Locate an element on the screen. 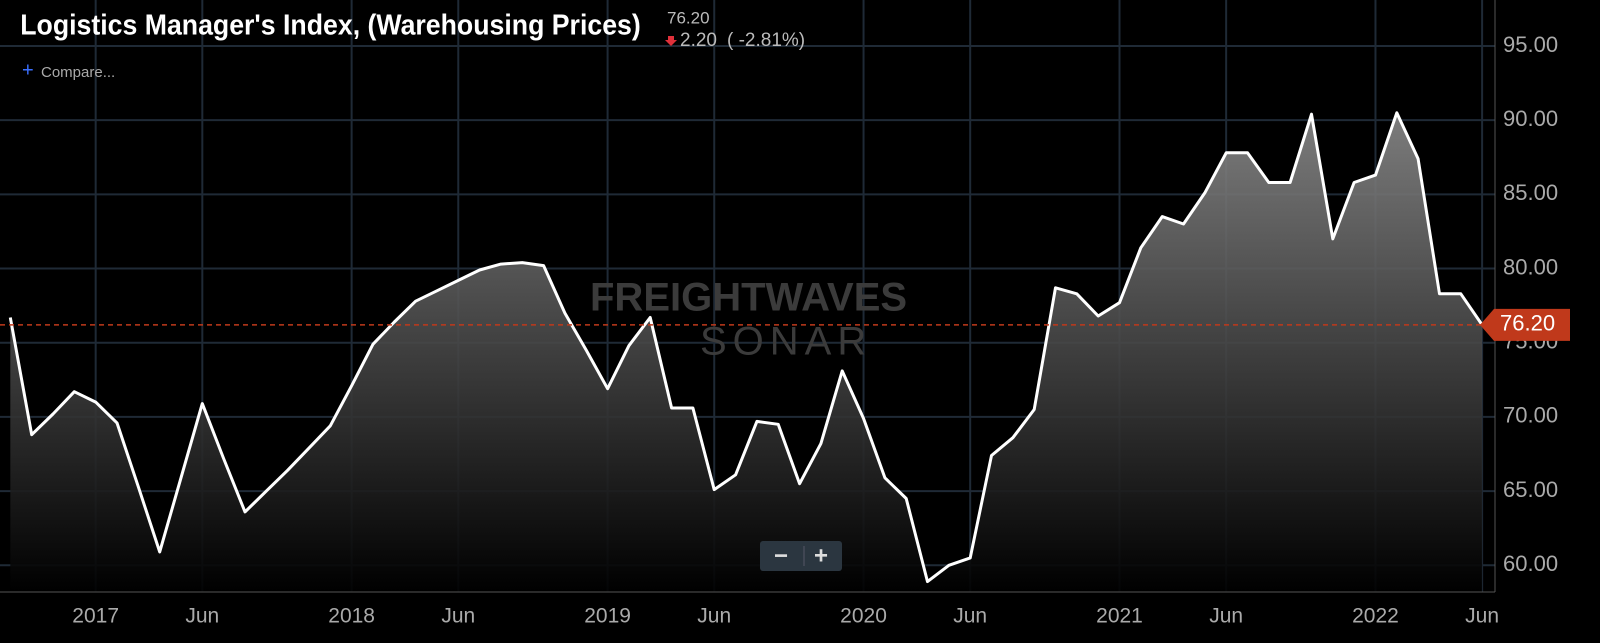 The width and height of the screenshot is (1600, 643). watermark: SONAR is located at coordinates (786, 342).